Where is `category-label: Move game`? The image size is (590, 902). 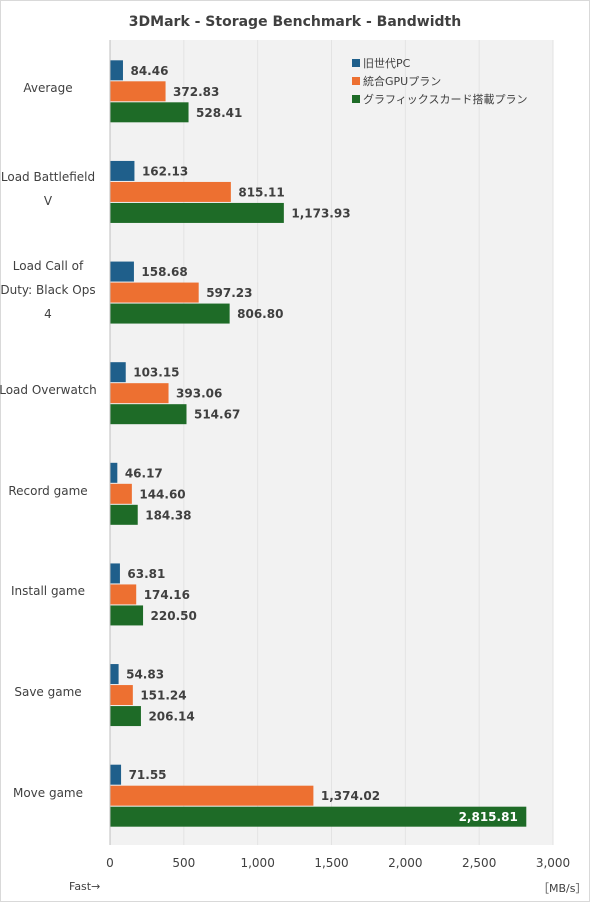
category-label: Move game is located at coordinates (49, 793).